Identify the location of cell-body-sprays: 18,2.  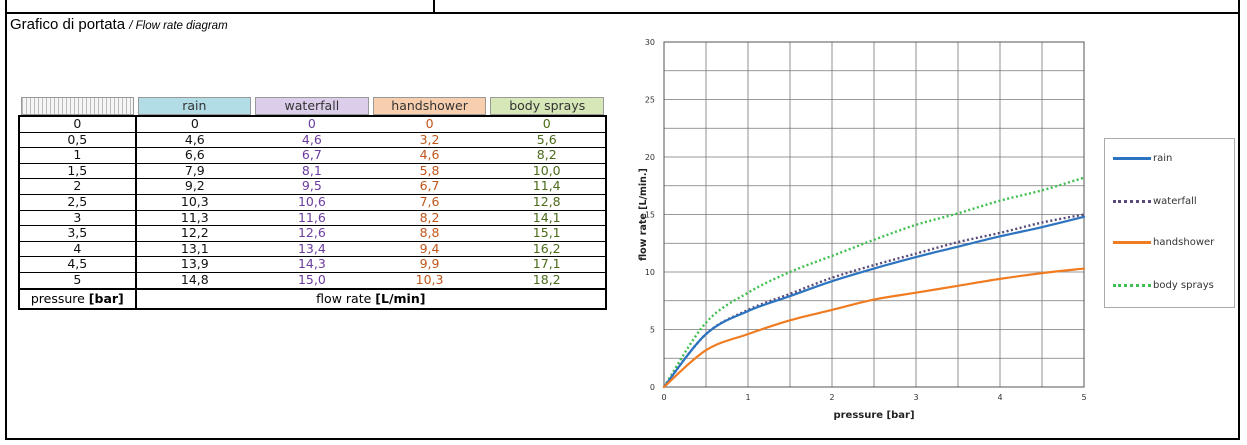
(547, 281).